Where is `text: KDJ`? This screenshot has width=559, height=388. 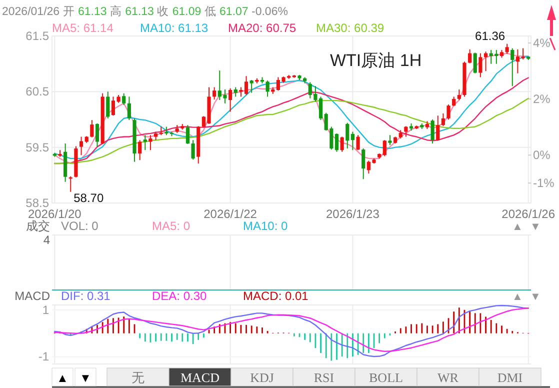 text: KDJ is located at coordinates (262, 377).